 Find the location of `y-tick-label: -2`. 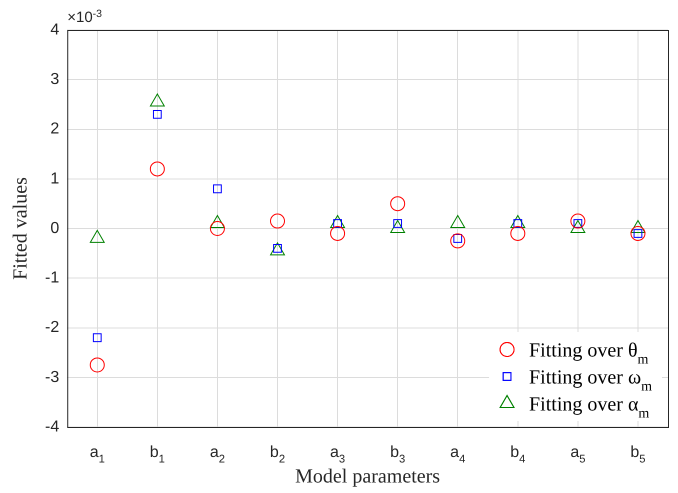

y-tick-label: -2 is located at coordinates (52, 327).